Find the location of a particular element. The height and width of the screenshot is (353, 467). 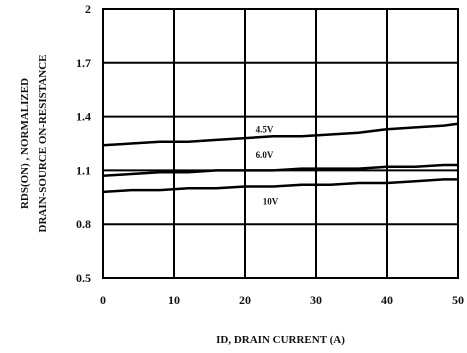

y-tick-labels: 0.5 0.8 1.1 1.4 1.7 2 is located at coordinates (83, 143).